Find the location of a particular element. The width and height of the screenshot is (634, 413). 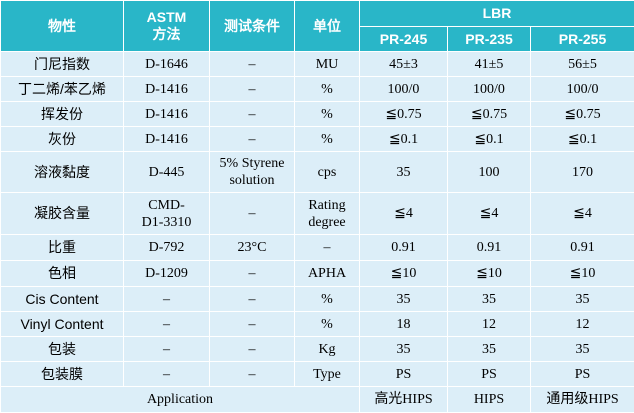

value-cell: D-1646 is located at coordinates (167, 64).